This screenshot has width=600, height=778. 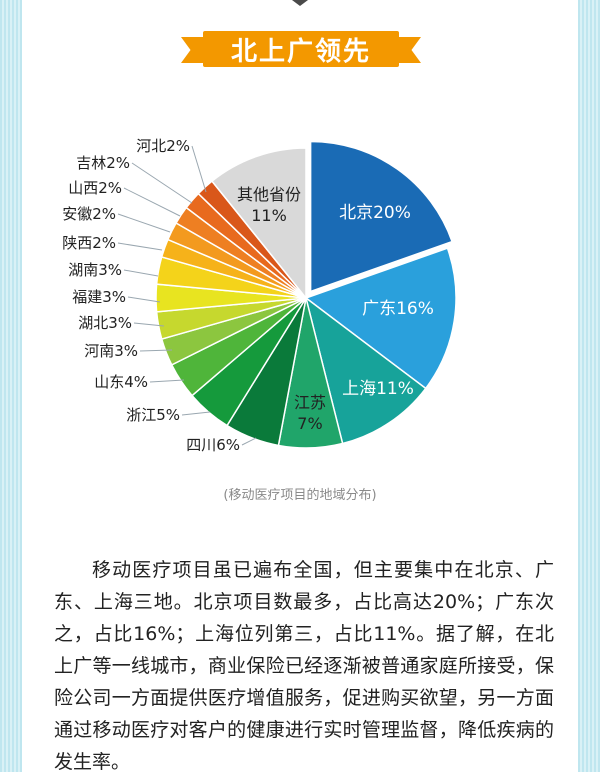 I want to click on slice-label-15: 河北2%, so click(x=163, y=146).